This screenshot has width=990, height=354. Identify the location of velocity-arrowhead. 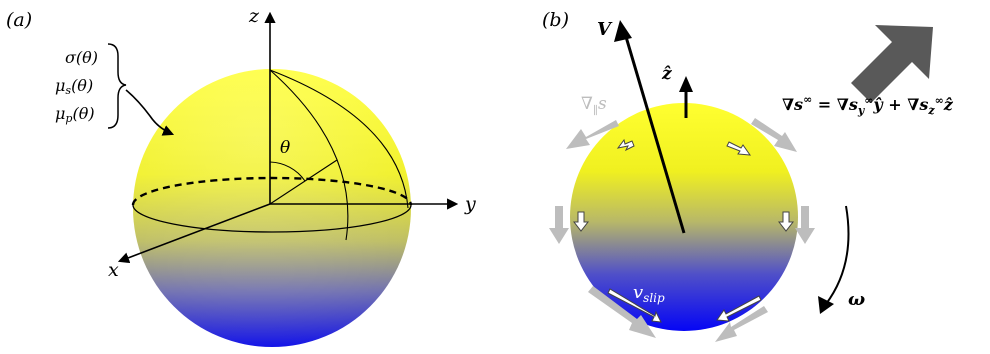
(623, 31).